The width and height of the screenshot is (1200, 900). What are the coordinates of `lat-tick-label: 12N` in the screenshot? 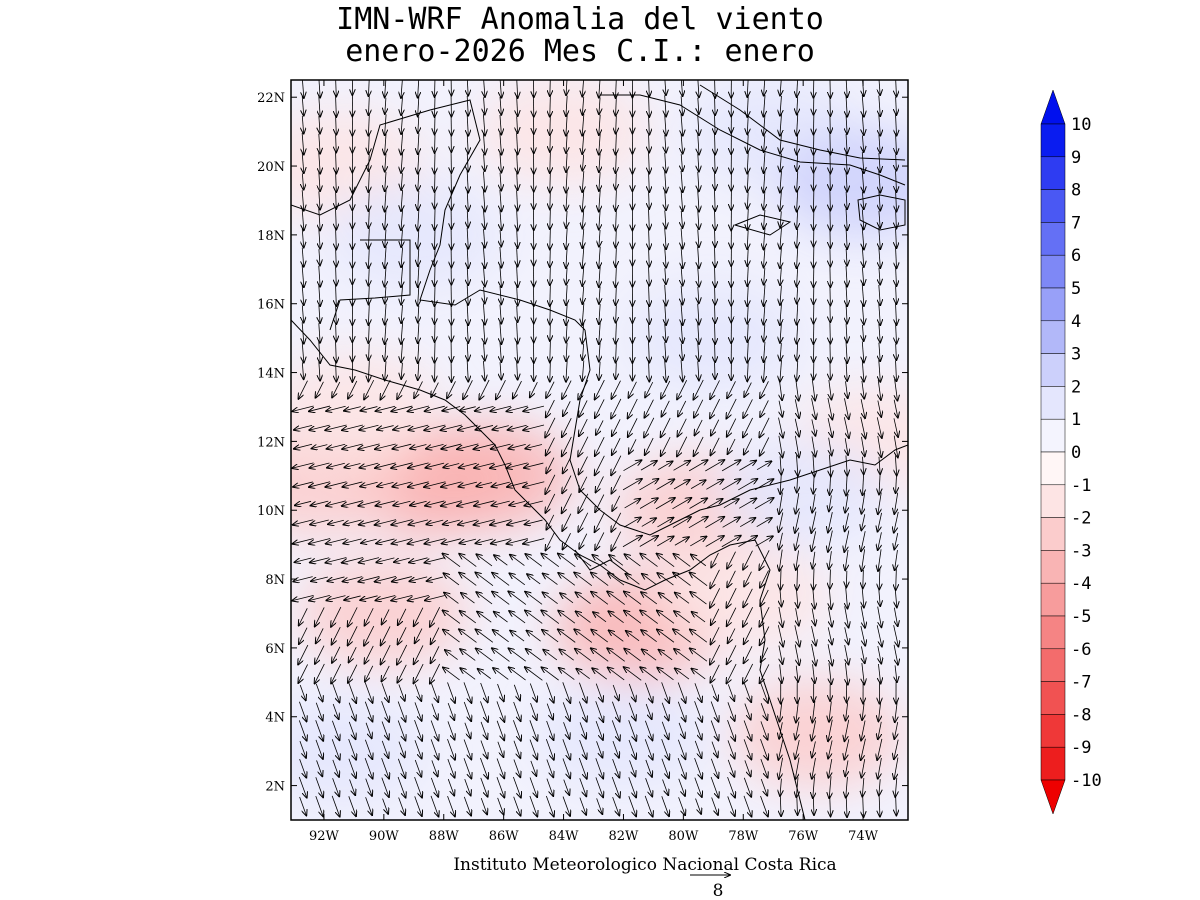 It's located at (271, 442).